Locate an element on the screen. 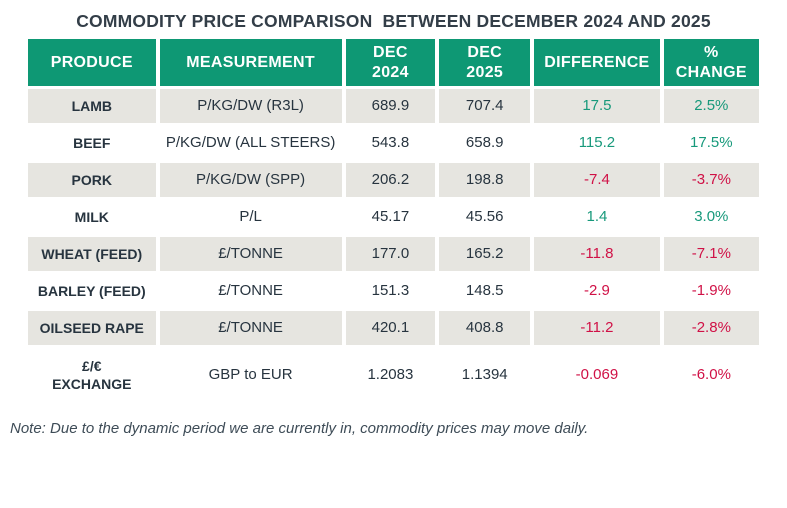 The image size is (787, 508). measurement-cell: GBP to EUR is located at coordinates (250, 375).